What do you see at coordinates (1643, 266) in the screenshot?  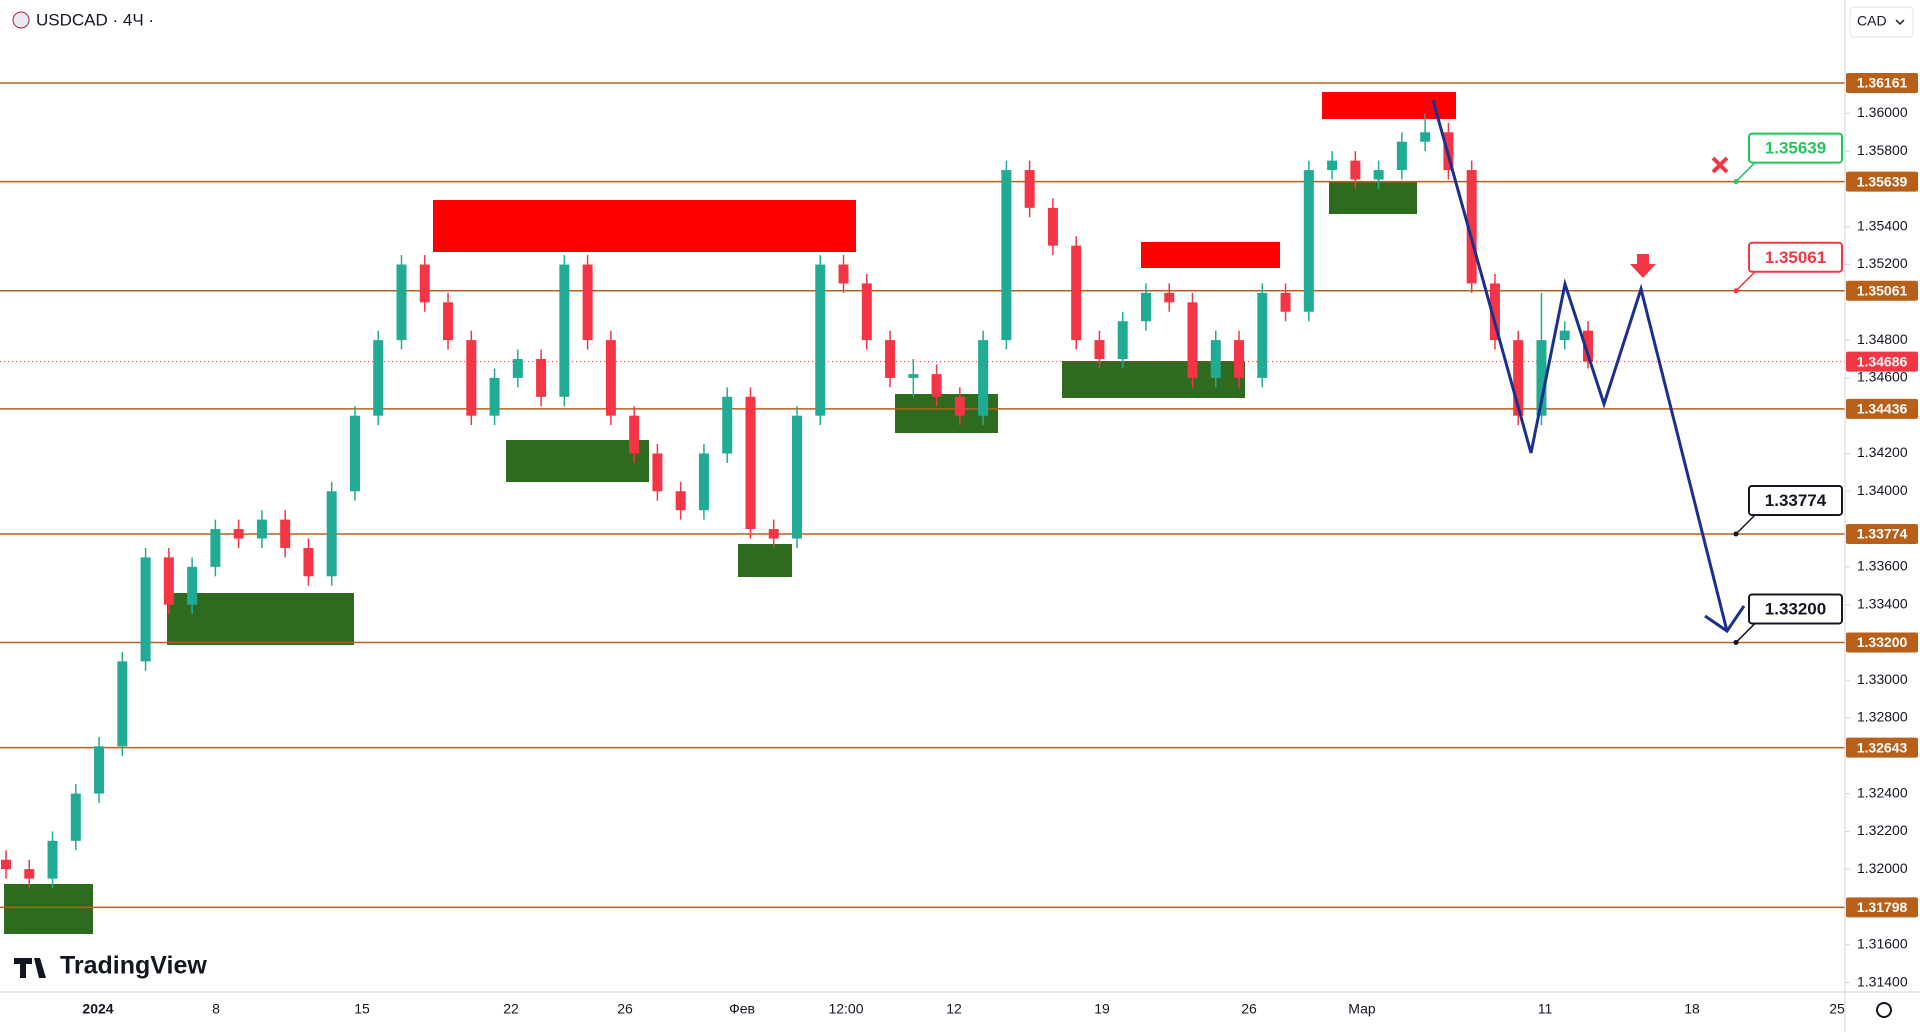 I see `sell-arrow` at bounding box center [1643, 266].